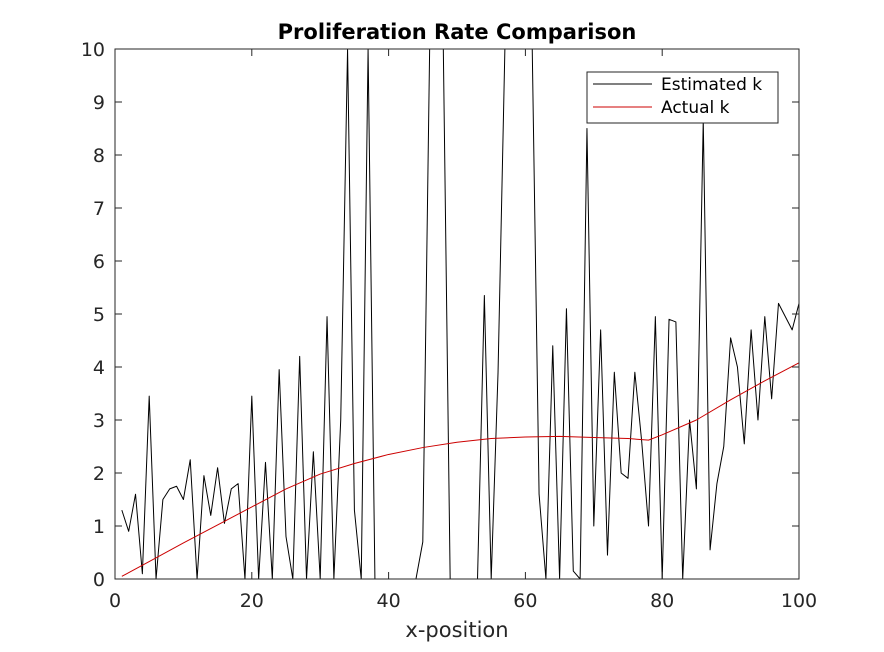 This screenshot has height=652, width=884. I want to click on x-axis-title: x-position, so click(456, 630).